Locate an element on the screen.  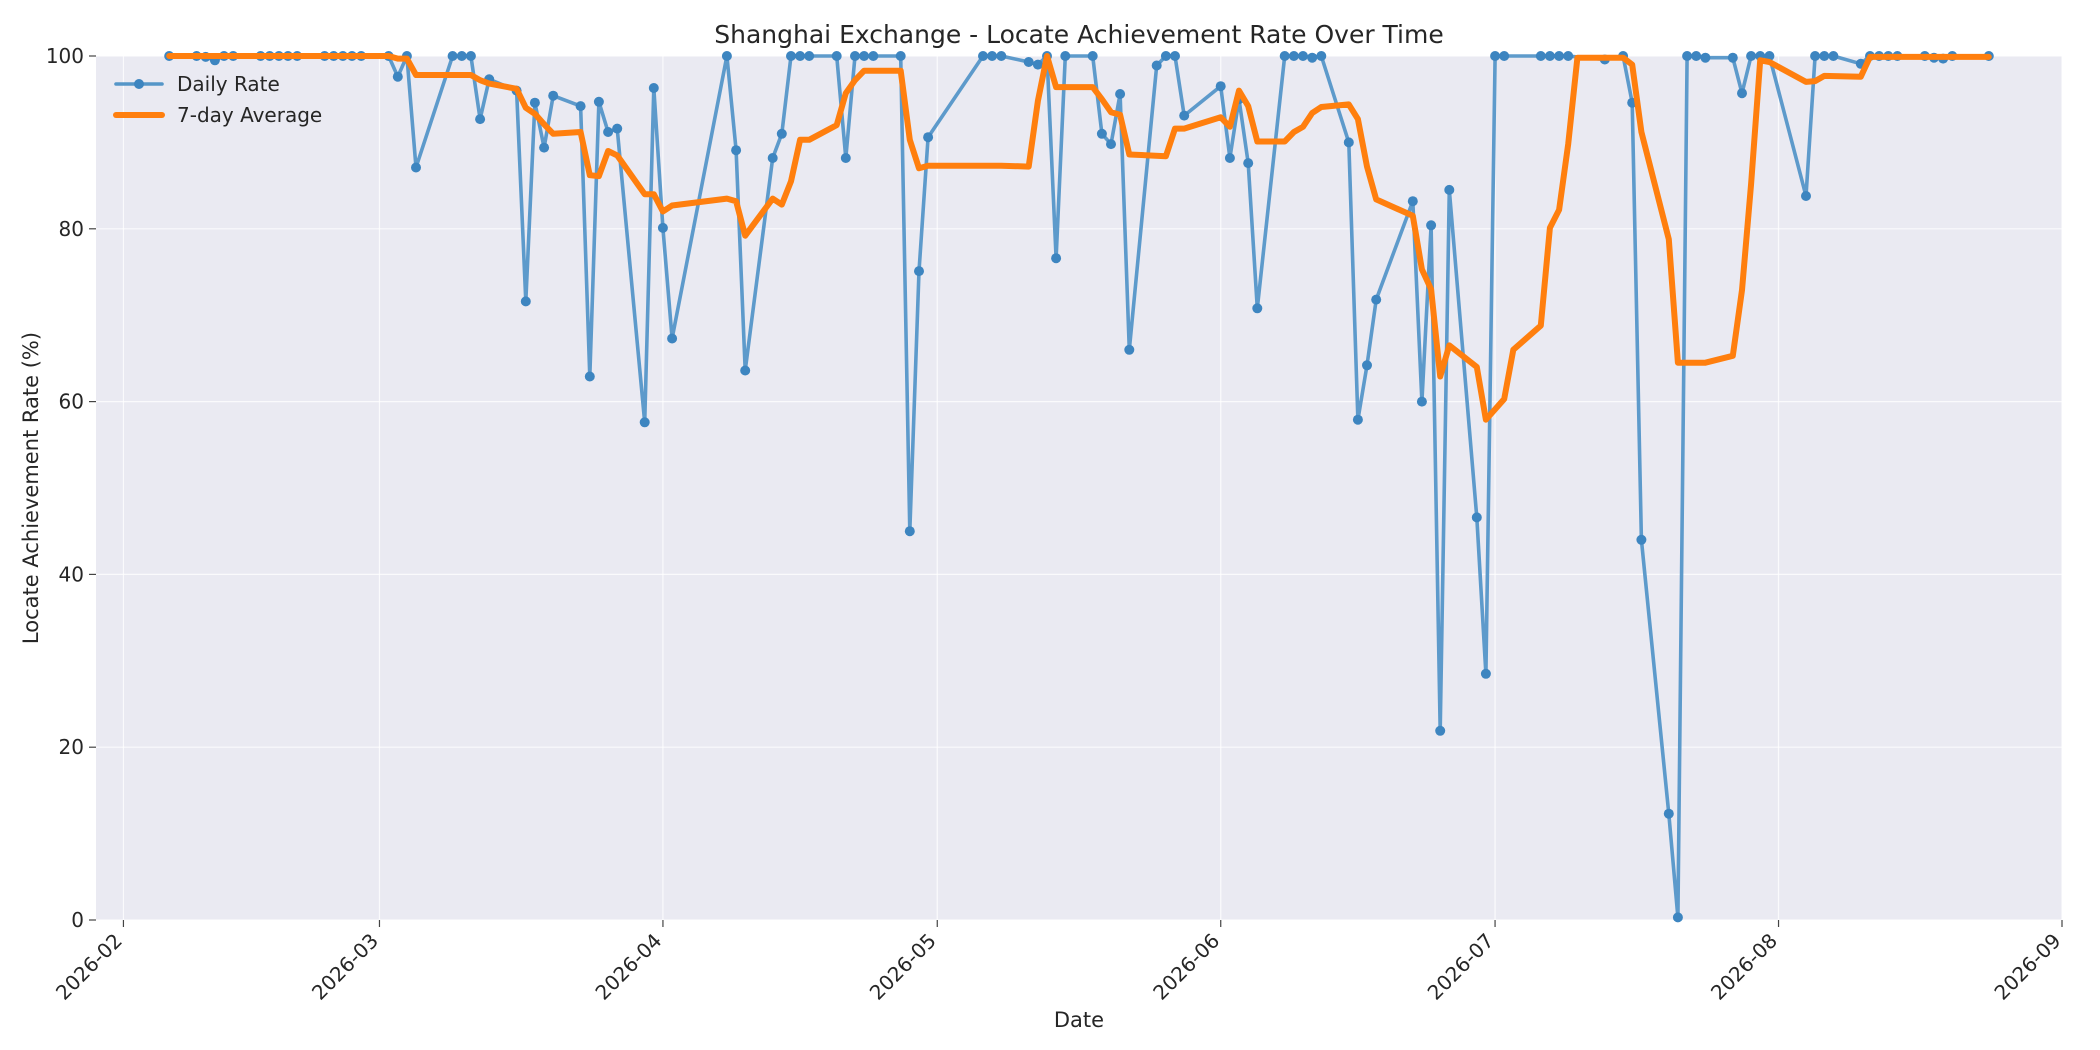
y-axis-ticks: 0 20 40 60 80 100 is located at coordinates (71, 488).